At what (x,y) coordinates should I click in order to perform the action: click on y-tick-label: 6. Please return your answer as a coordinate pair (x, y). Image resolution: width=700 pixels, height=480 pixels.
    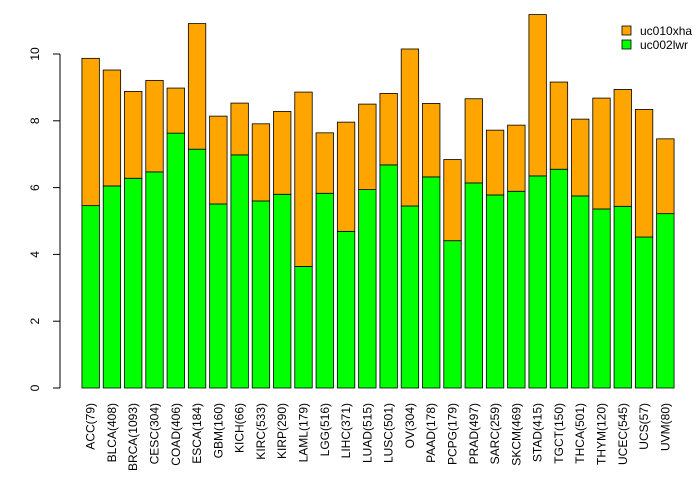
    Looking at the image, I should click on (35, 187).